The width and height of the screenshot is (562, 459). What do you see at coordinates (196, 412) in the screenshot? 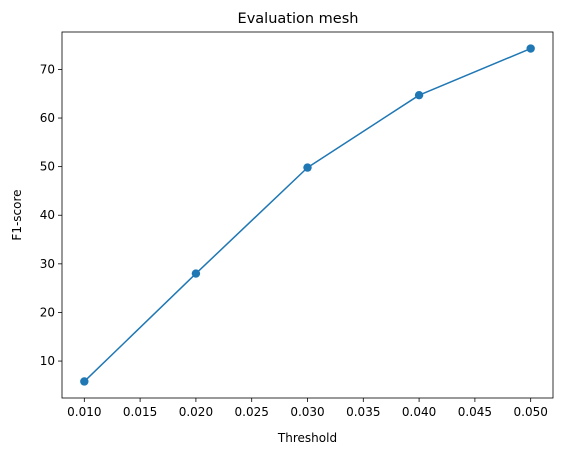
I see `x-tick-label: 0.020` at bounding box center [196, 412].